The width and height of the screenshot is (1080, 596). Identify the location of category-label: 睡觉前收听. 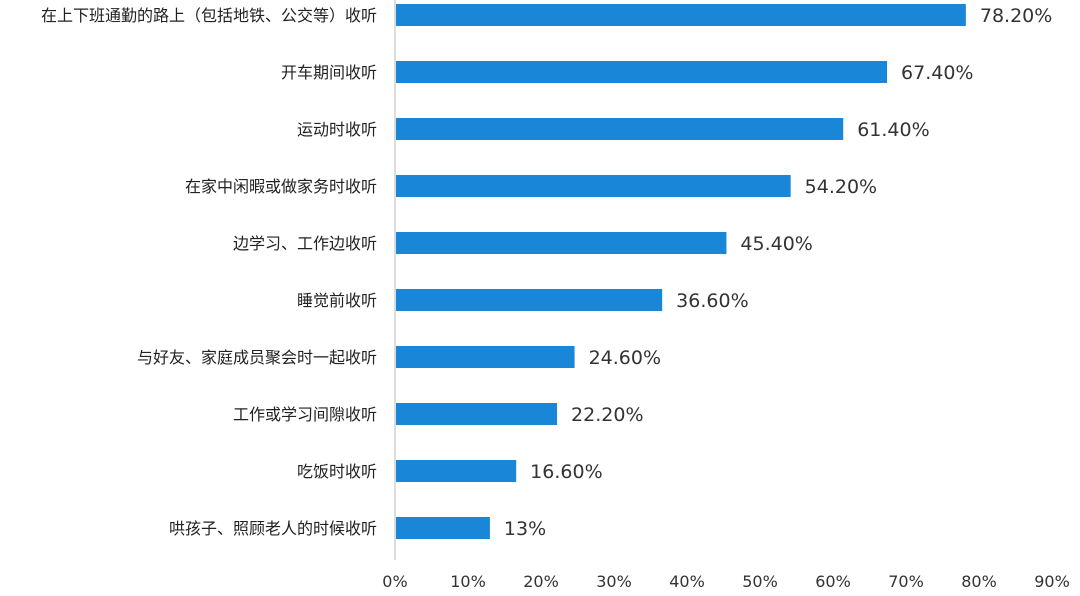
(337, 300).